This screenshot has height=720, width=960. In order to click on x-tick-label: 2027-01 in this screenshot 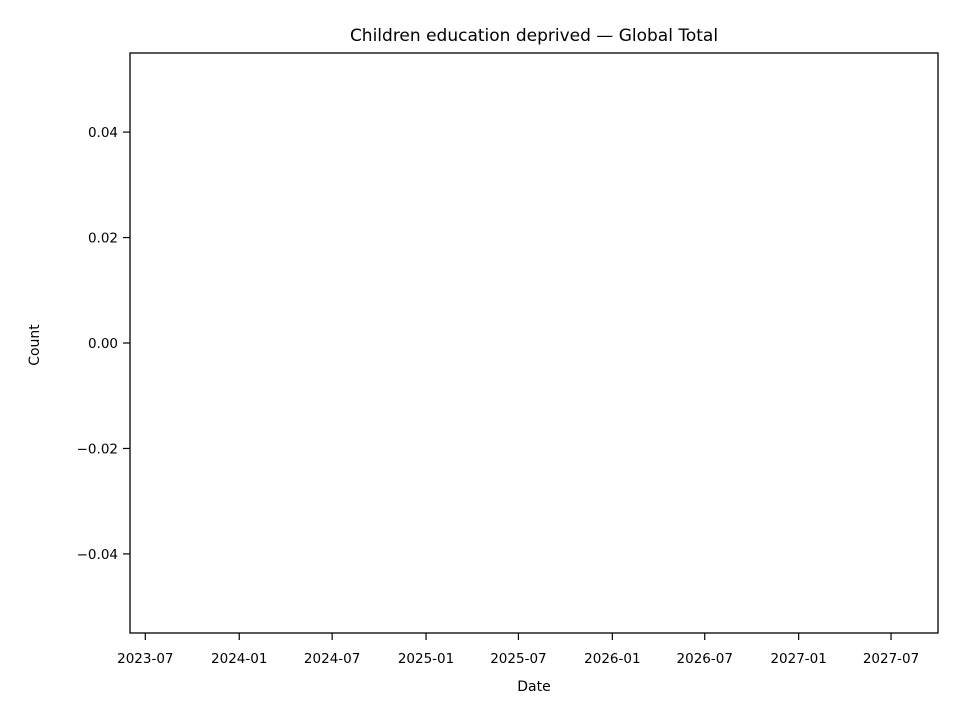, I will do `click(798, 659)`.